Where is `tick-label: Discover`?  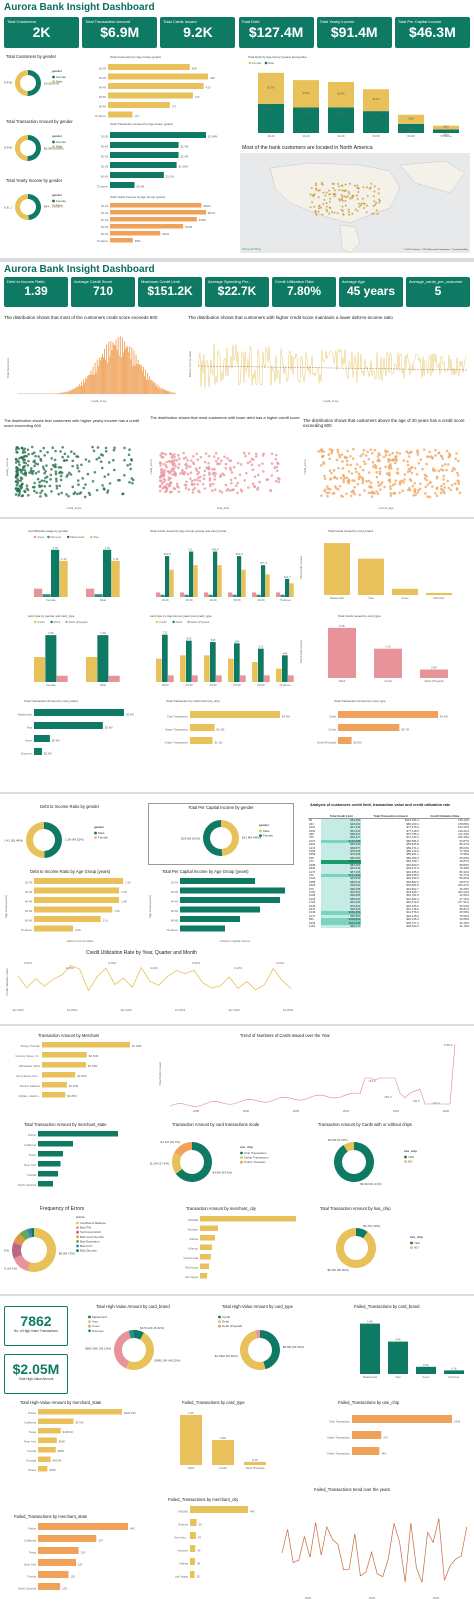 tick-label: Discover is located at coordinates (439, 598).